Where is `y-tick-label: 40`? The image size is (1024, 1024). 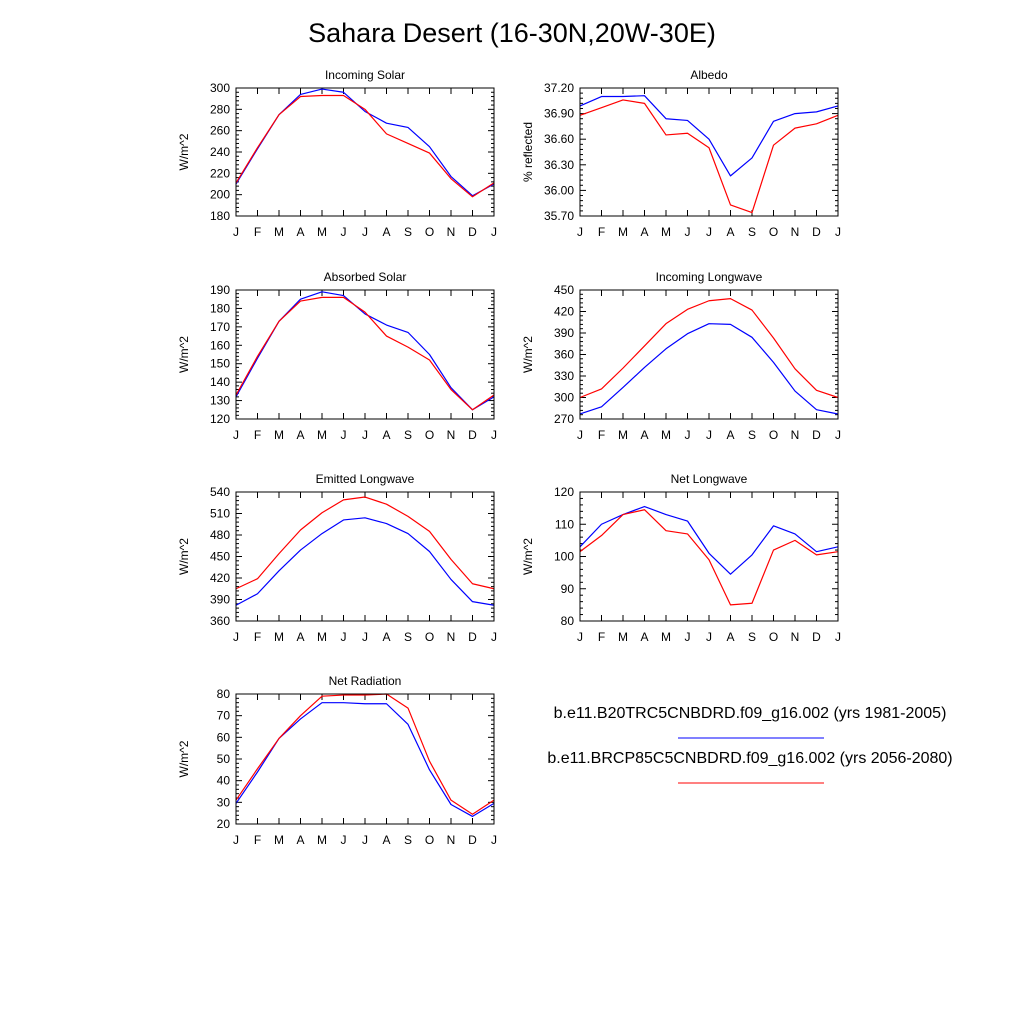
y-tick-label: 40 is located at coordinates (224, 781).